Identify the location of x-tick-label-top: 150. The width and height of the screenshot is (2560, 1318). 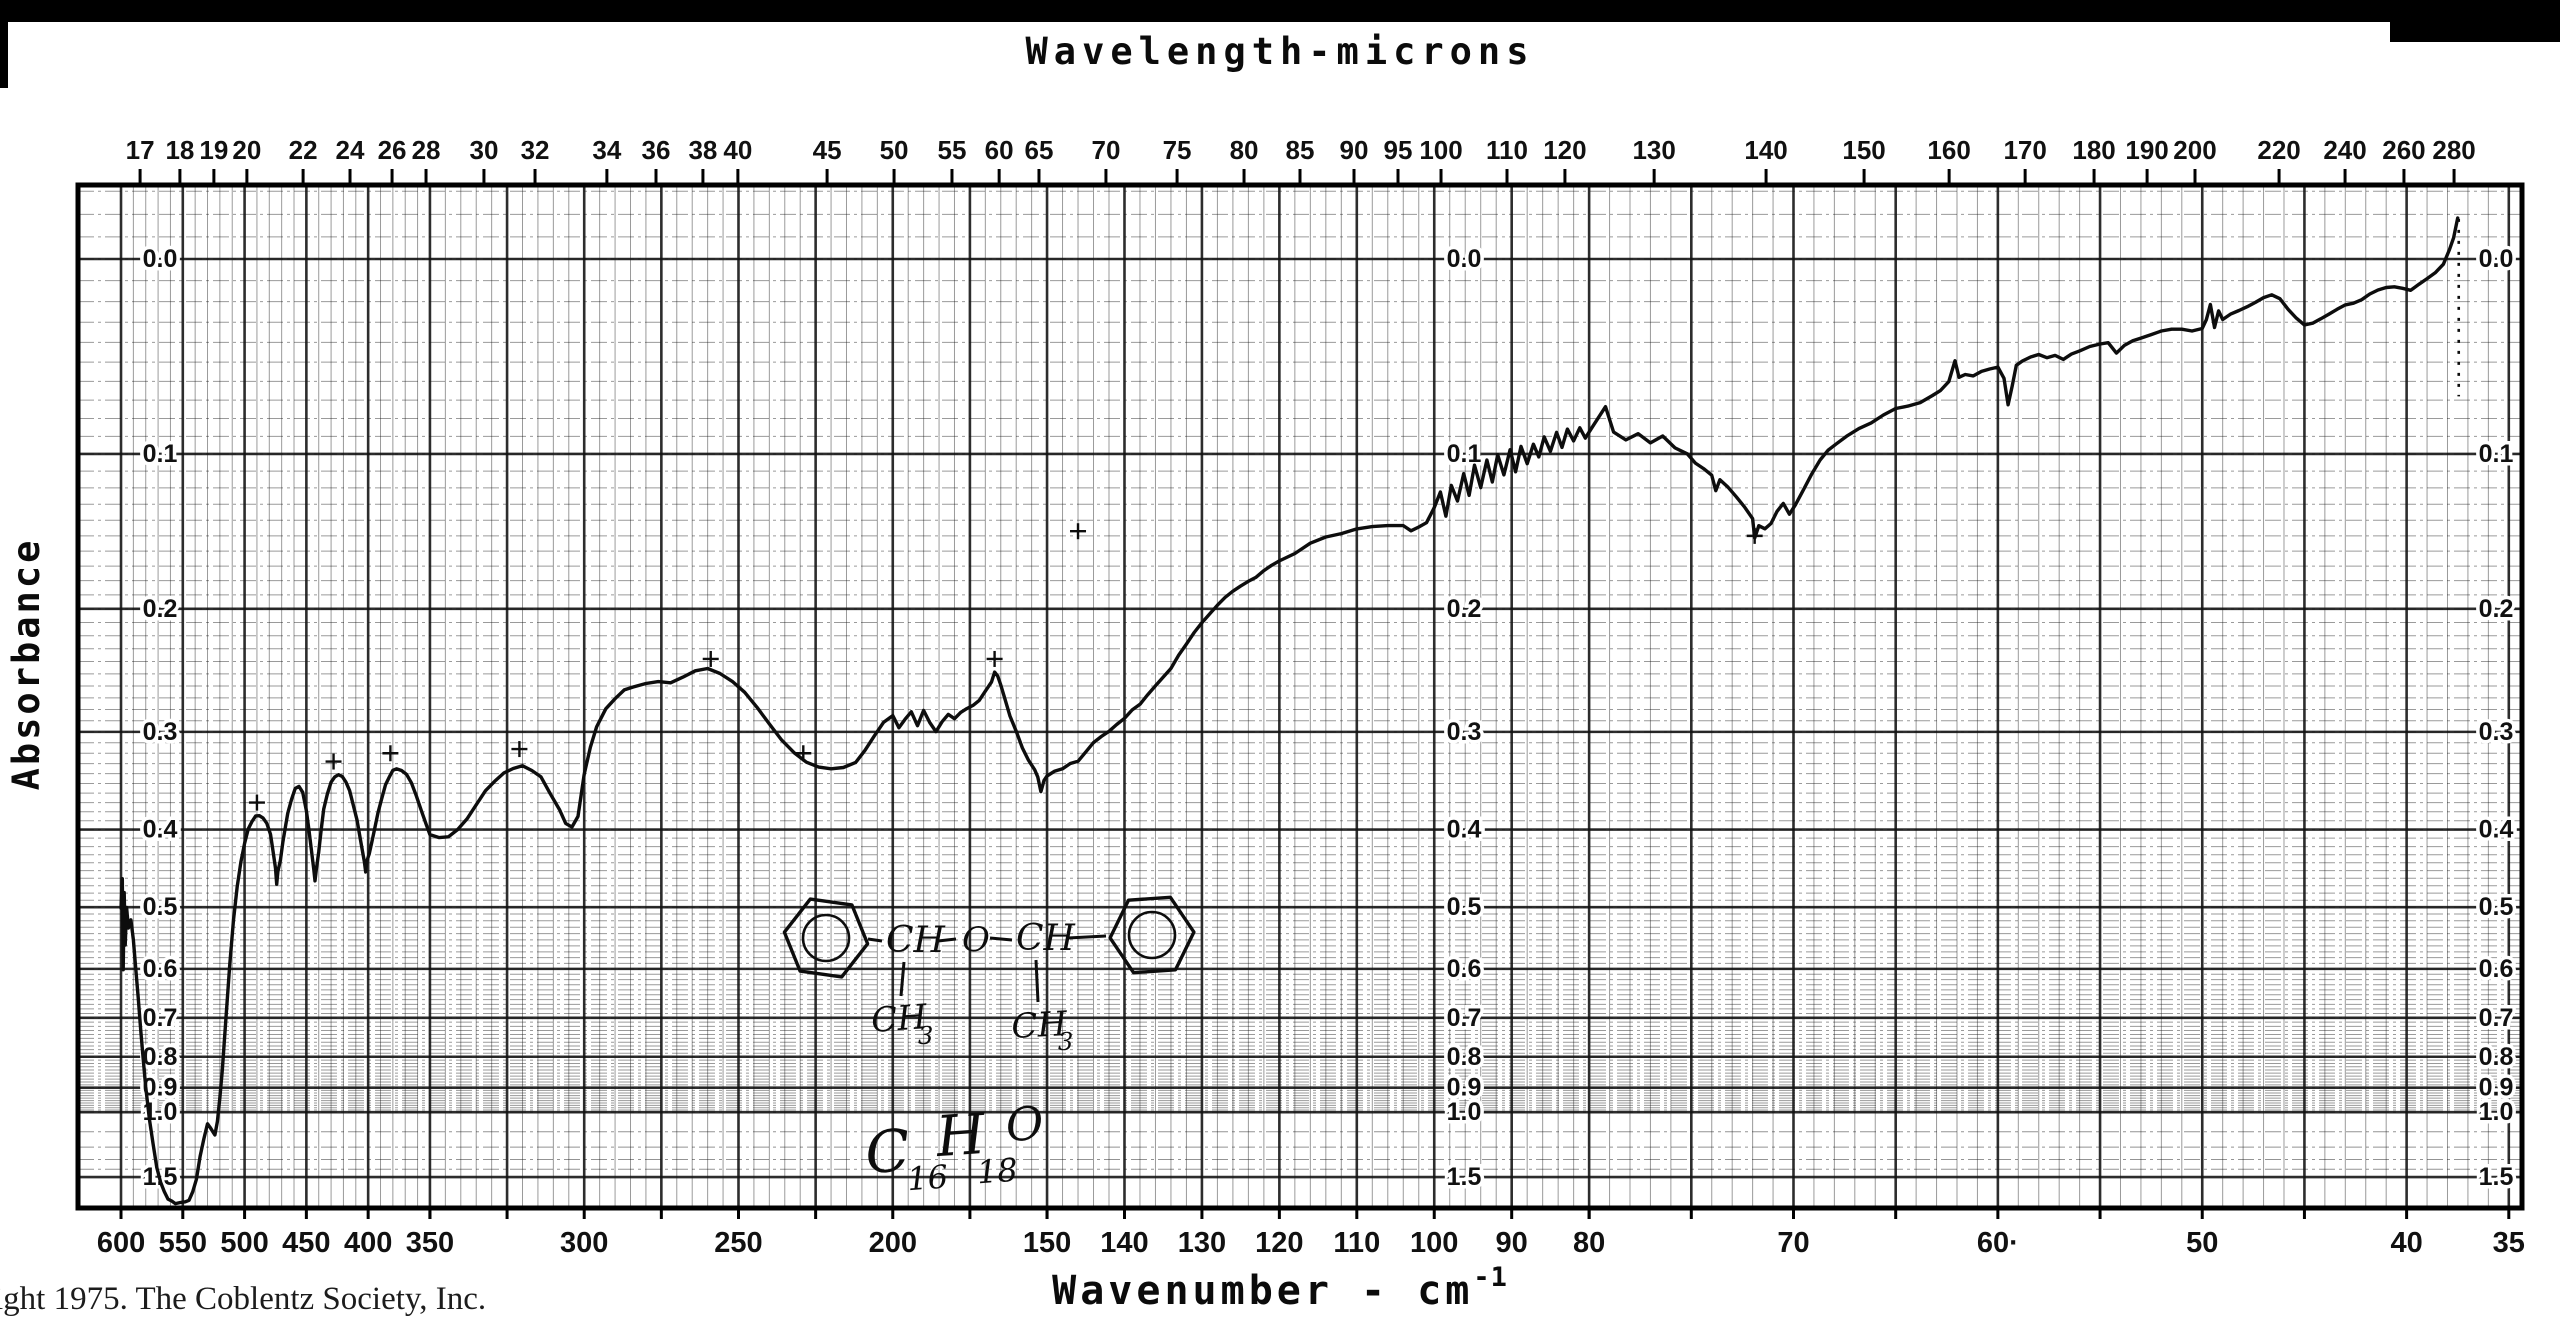
(1863, 150).